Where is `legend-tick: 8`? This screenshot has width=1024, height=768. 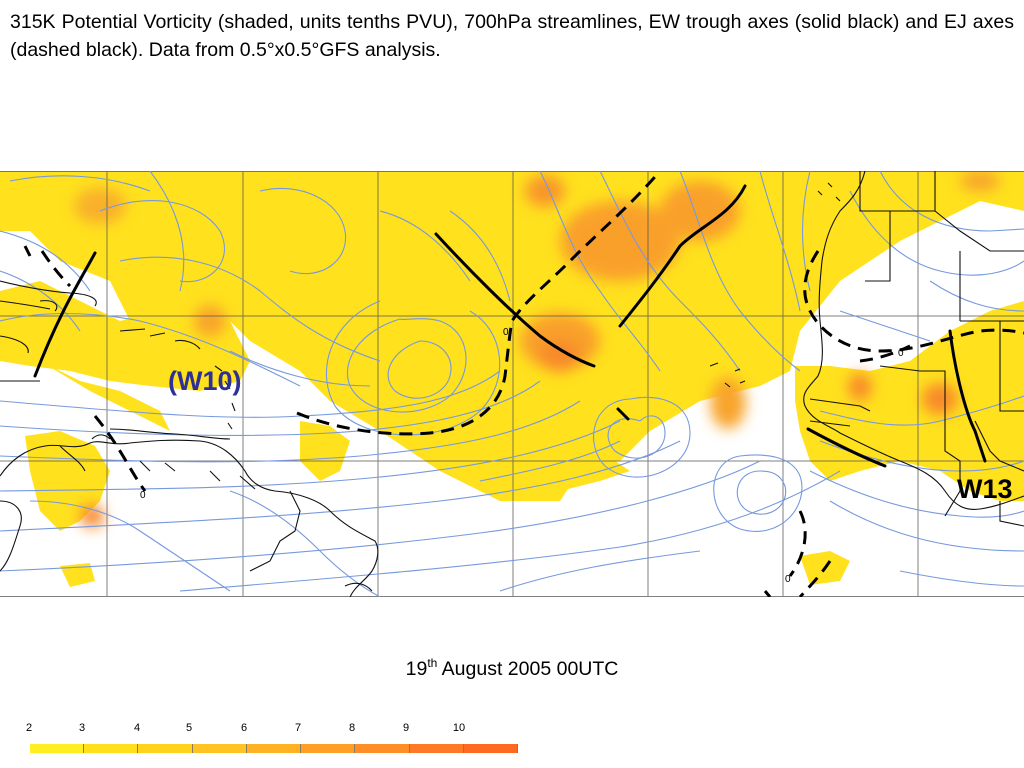
legend-tick: 8 is located at coordinates (352, 728).